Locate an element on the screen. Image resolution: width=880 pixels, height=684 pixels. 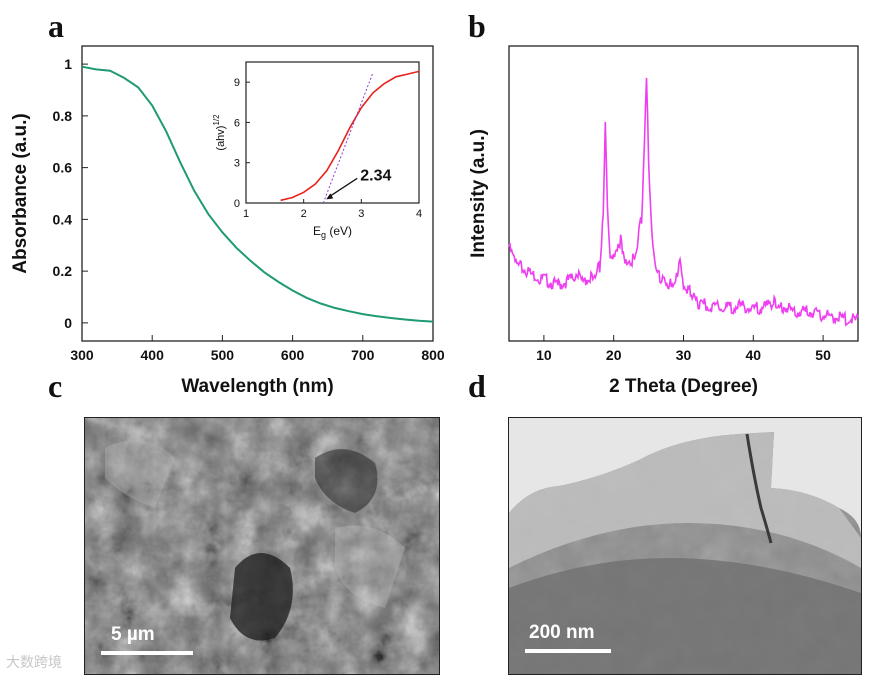
inset-x-tick-label: 2 is located at coordinates (304, 214).